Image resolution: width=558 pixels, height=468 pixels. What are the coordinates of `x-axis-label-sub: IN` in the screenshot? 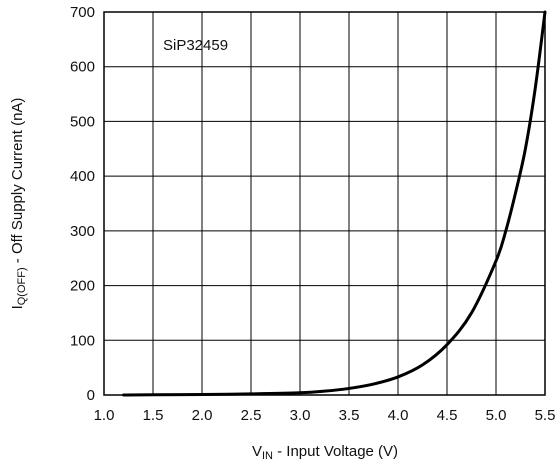 It's located at (267, 456).